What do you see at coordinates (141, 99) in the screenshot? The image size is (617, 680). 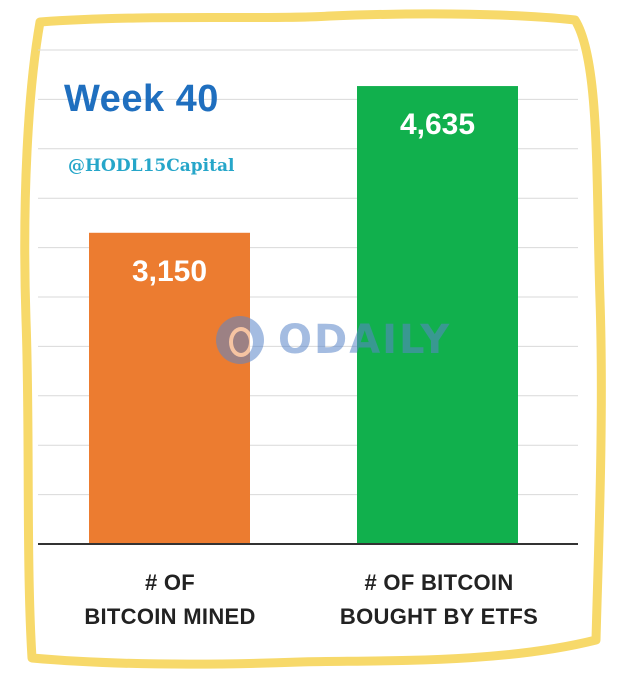 I see `chart-title: Week 40` at bounding box center [141, 99].